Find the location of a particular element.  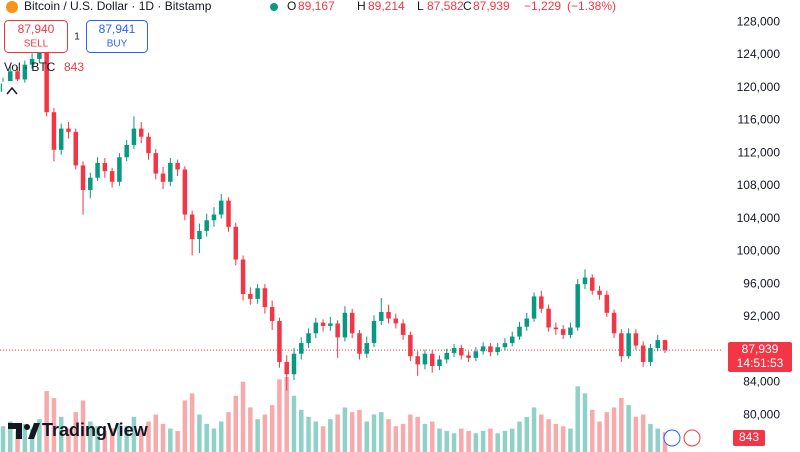

sell-button is located at coordinates (36, 36).